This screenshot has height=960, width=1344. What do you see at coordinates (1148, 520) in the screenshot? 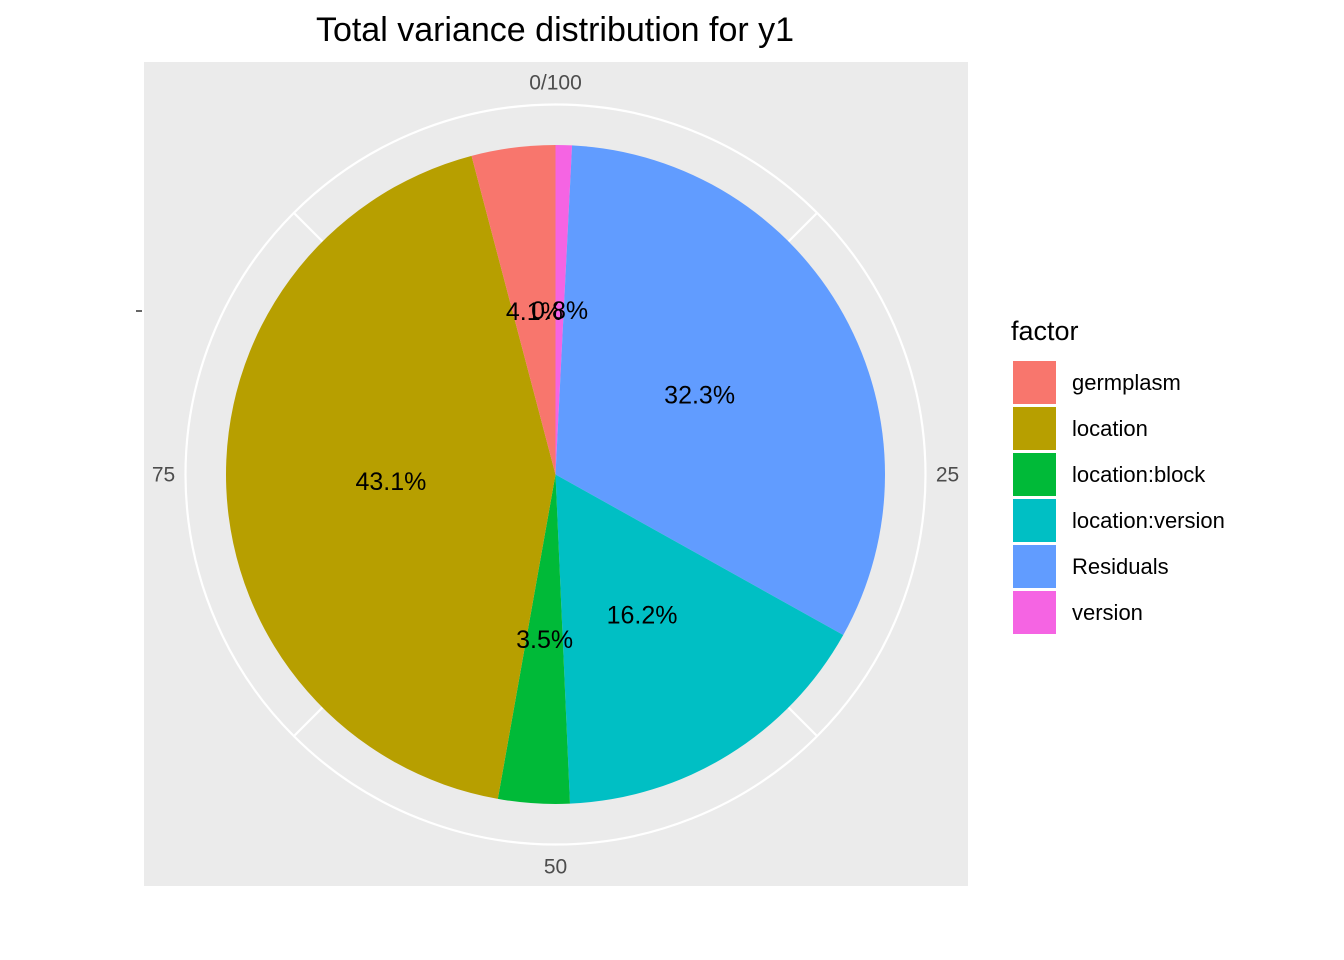
I see `legend-label: location:version` at bounding box center [1148, 520].